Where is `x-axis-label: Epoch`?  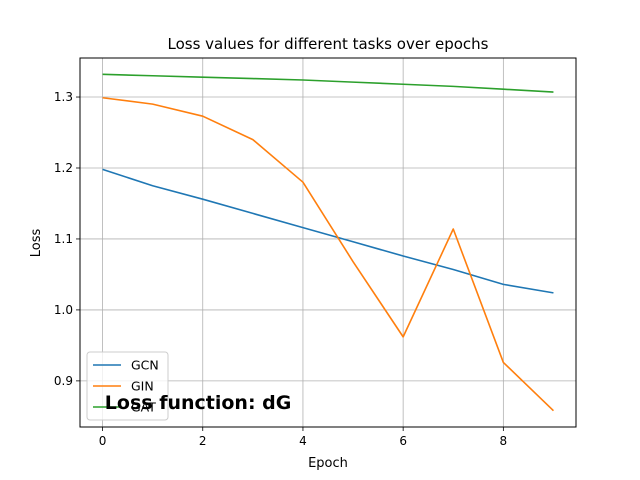
x-axis-label: Epoch is located at coordinates (328, 463).